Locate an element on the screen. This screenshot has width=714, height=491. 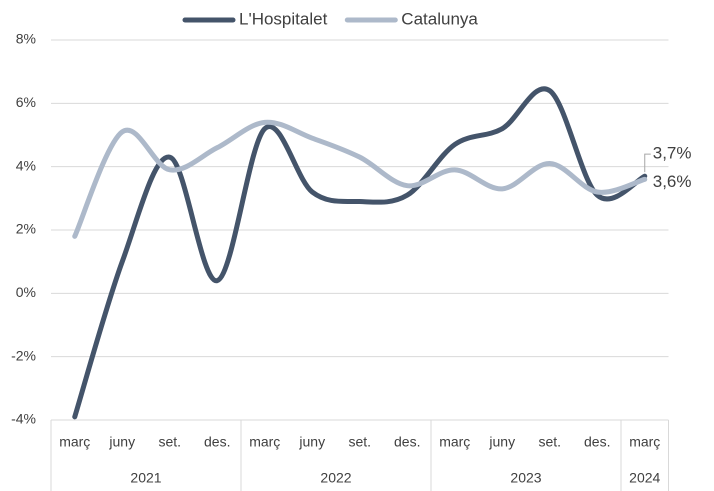
y-tick-label: 0% is located at coordinates (26, 292).